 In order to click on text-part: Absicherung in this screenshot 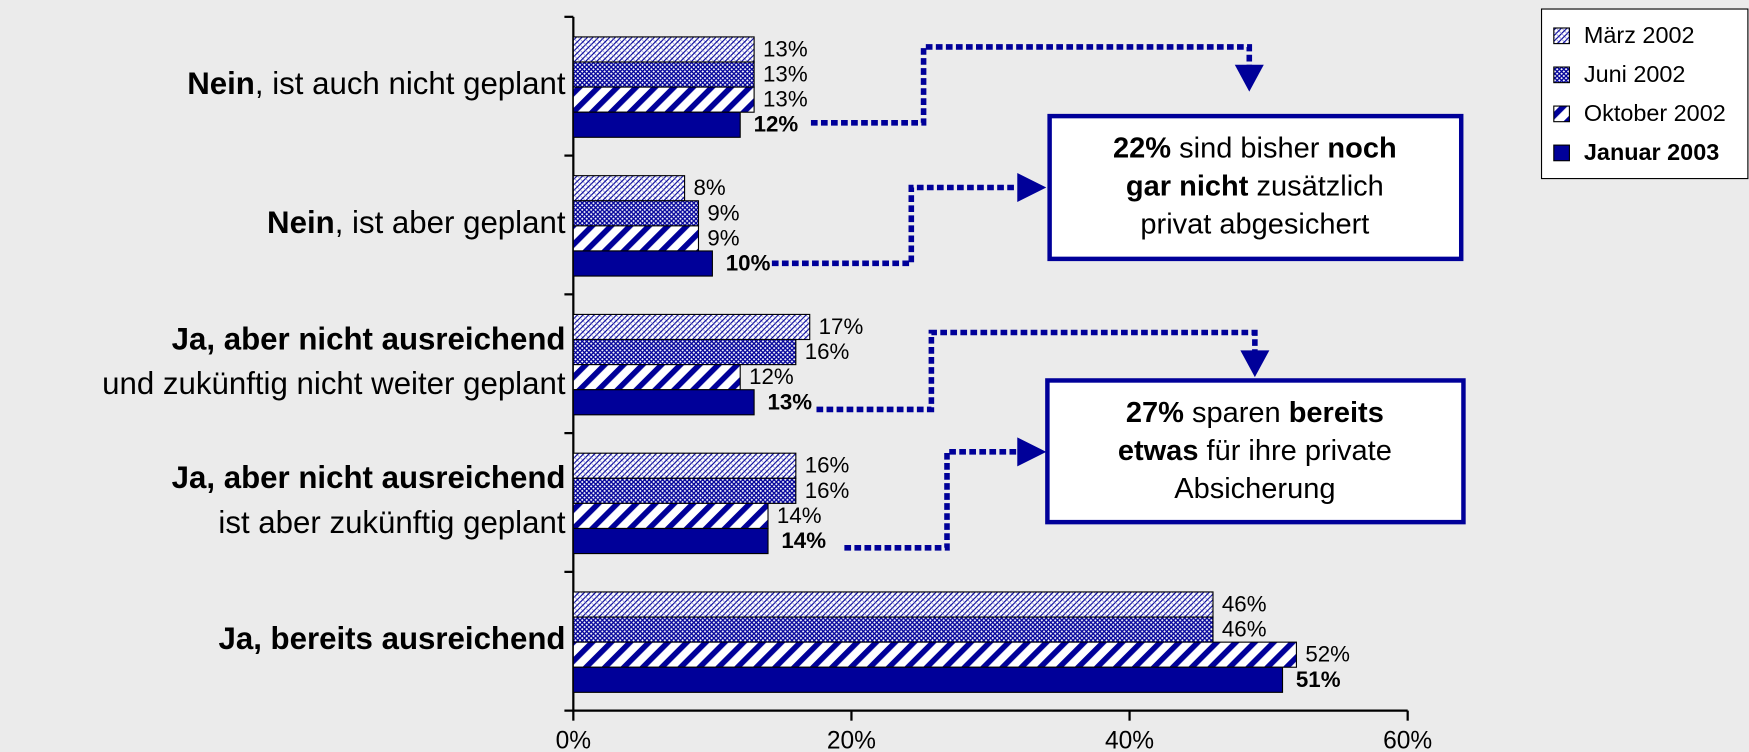, I will do `click(1254, 488)`.